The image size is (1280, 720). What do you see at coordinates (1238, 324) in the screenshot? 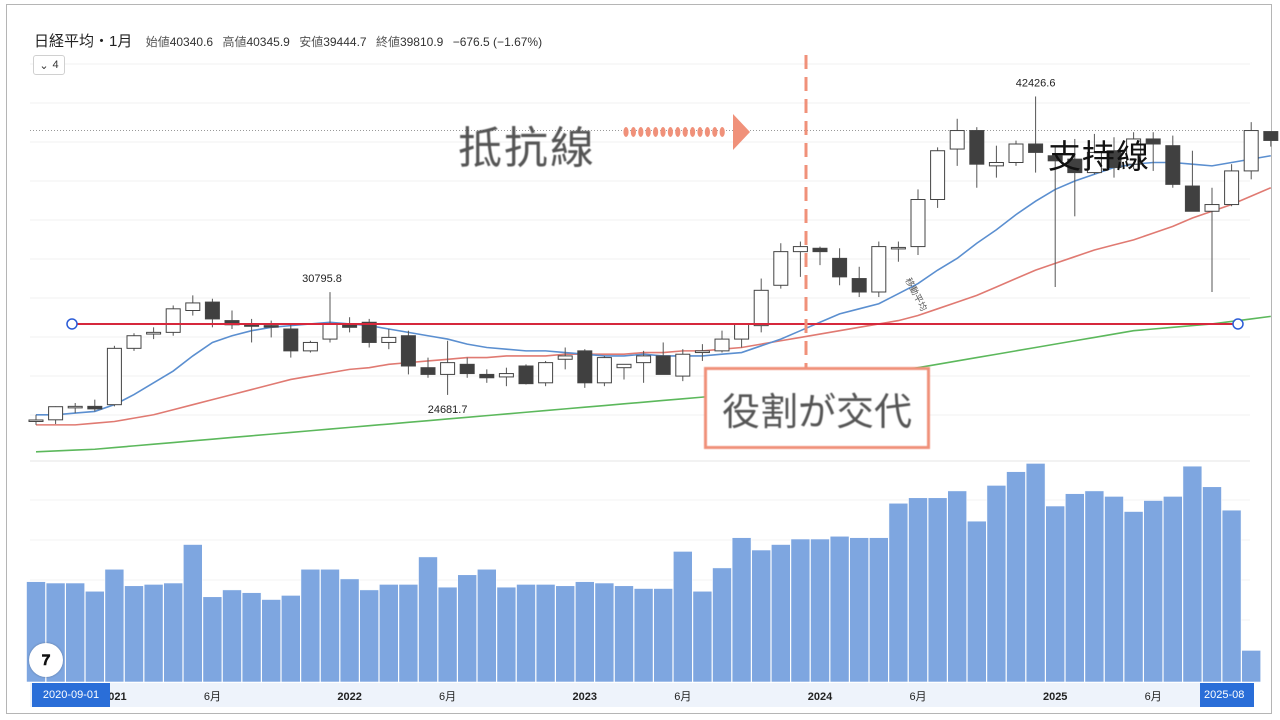
I see `resistance-handle-right` at bounding box center [1238, 324].